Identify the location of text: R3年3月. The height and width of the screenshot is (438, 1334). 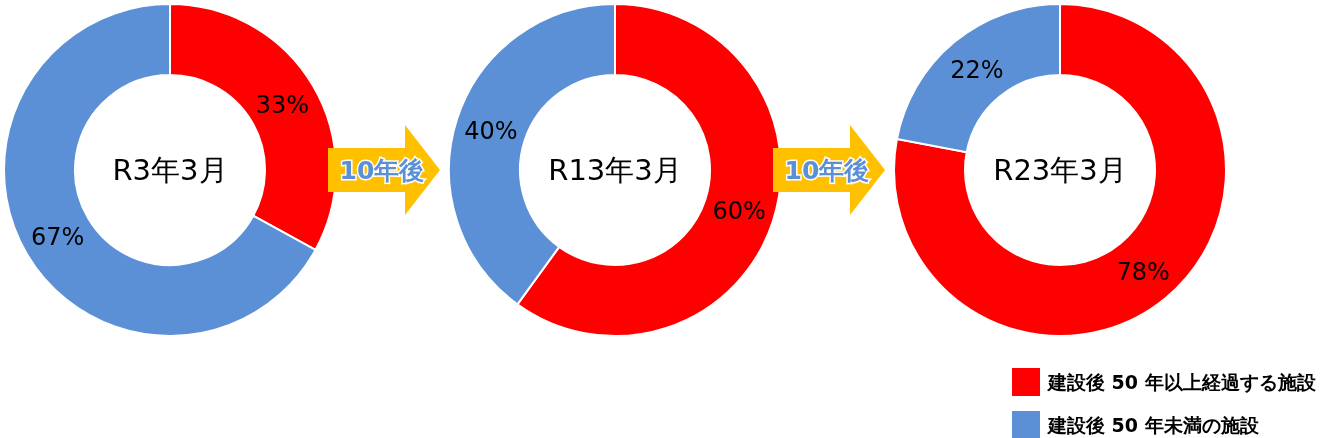
(170, 170).